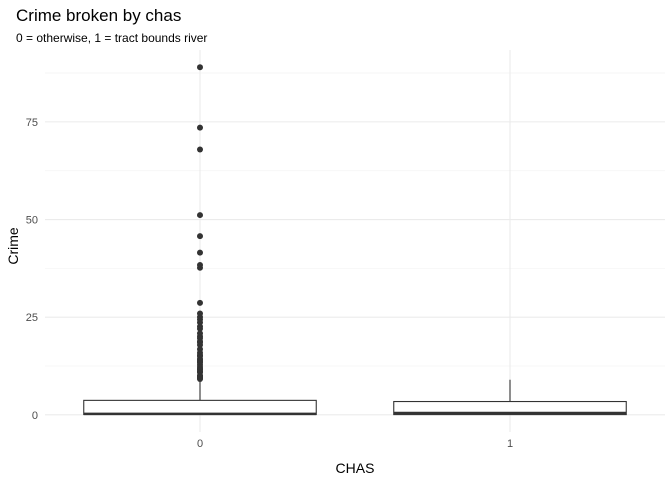 The height and width of the screenshot is (480, 672). Describe the element at coordinates (32, 318) in the screenshot. I see `y-tick-label: 25` at that location.